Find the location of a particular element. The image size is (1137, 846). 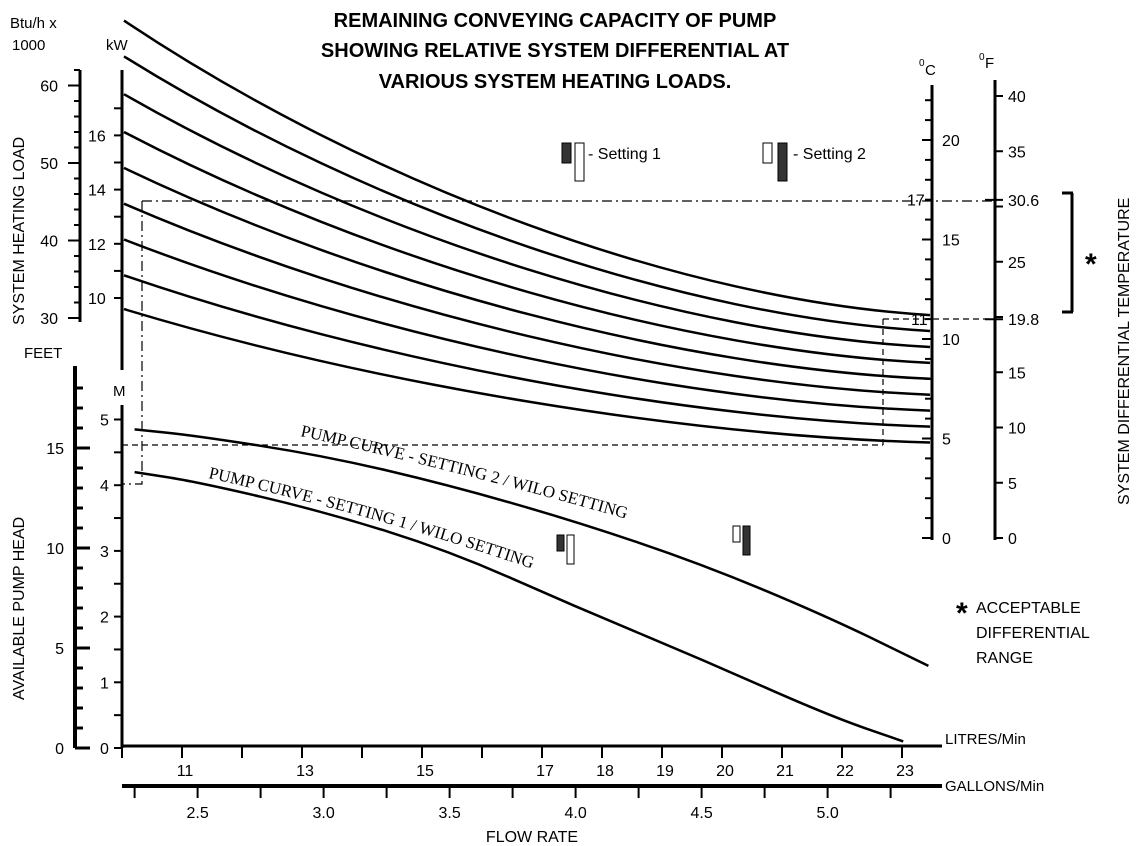

litres-tick-label: 11 is located at coordinates (185, 771).